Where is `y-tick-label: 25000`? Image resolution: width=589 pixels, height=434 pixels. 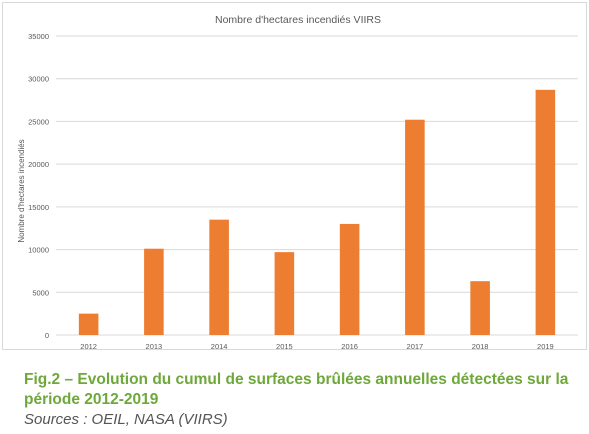
y-tick-label: 25000 is located at coordinates (38, 121).